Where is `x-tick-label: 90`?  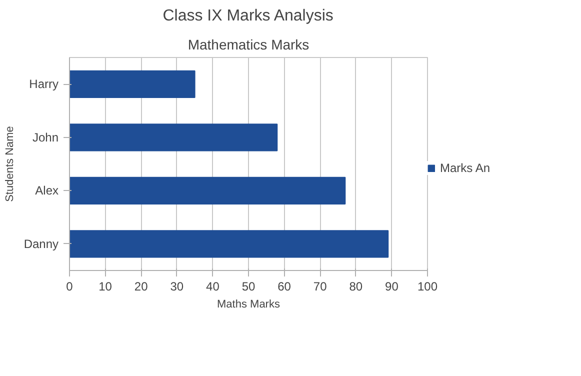 x-tick-label: 90 is located at coordinates (392, 287).